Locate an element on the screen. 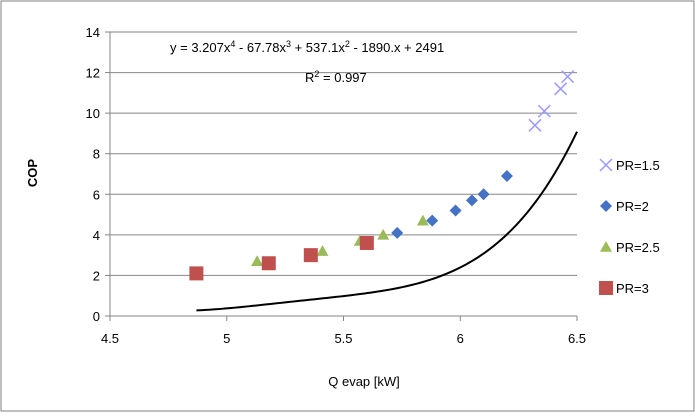  y-axis-title: COP is located at coordinates (32, 173).